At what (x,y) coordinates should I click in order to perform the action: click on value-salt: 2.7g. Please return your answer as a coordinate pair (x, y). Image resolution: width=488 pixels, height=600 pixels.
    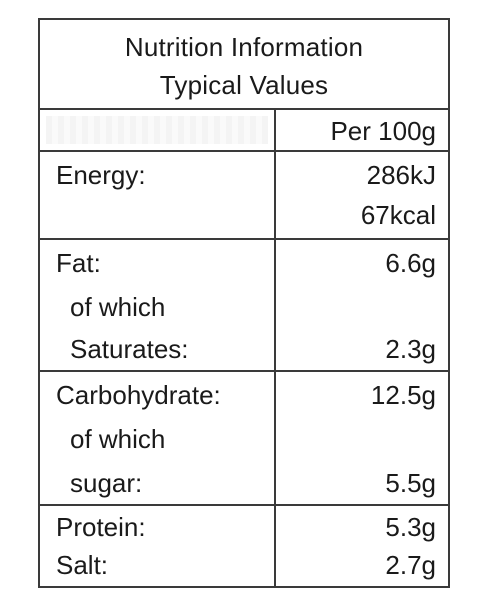
    Looking at the image, I should click on (410, 565).